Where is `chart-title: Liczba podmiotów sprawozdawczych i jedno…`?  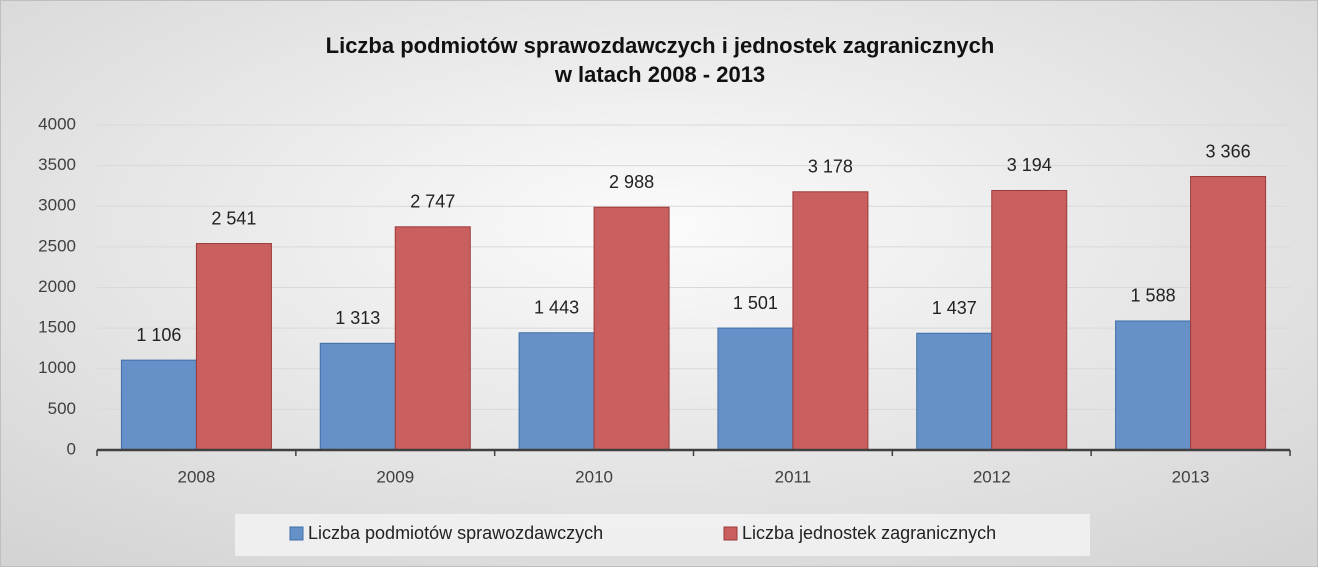 chart-title: Liczba podmiotów sprawozdawczych i jedno… is located at coordinates (660, 45).